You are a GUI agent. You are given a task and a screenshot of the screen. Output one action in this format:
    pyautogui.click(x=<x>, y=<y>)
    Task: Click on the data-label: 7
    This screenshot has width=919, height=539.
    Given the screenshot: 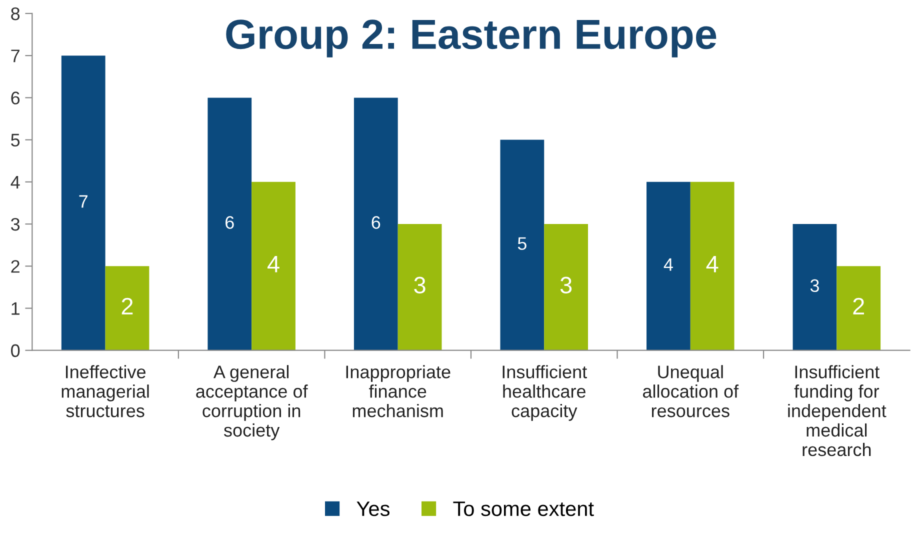 What is the action you would take?
    pyautogui.click(x=83, y=201)
    